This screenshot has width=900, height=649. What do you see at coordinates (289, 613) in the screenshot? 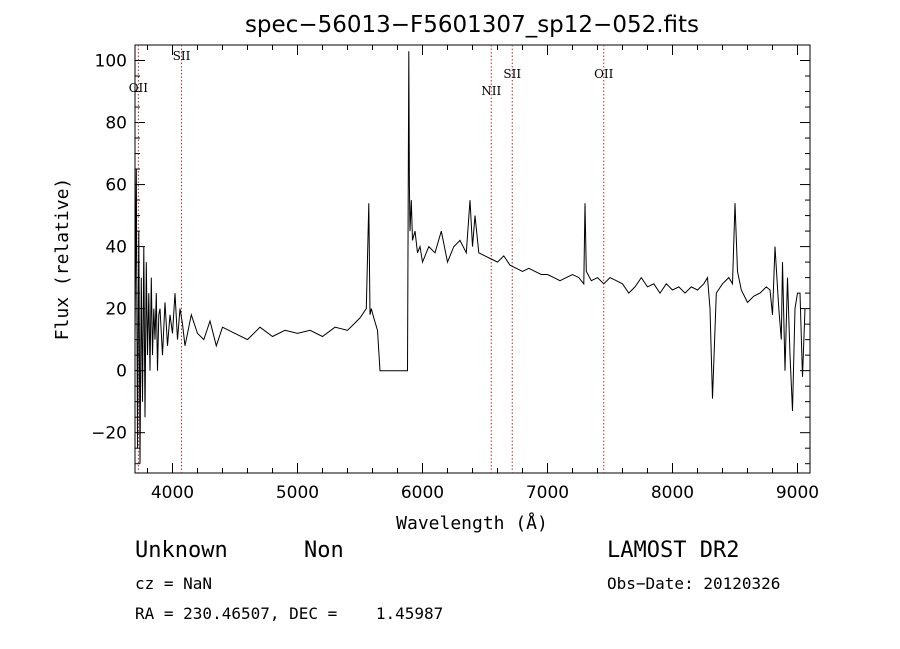
I see `coordinates-readout: RA = 230.46507, DEC = 1.45987` at bounding box center [289, 613].